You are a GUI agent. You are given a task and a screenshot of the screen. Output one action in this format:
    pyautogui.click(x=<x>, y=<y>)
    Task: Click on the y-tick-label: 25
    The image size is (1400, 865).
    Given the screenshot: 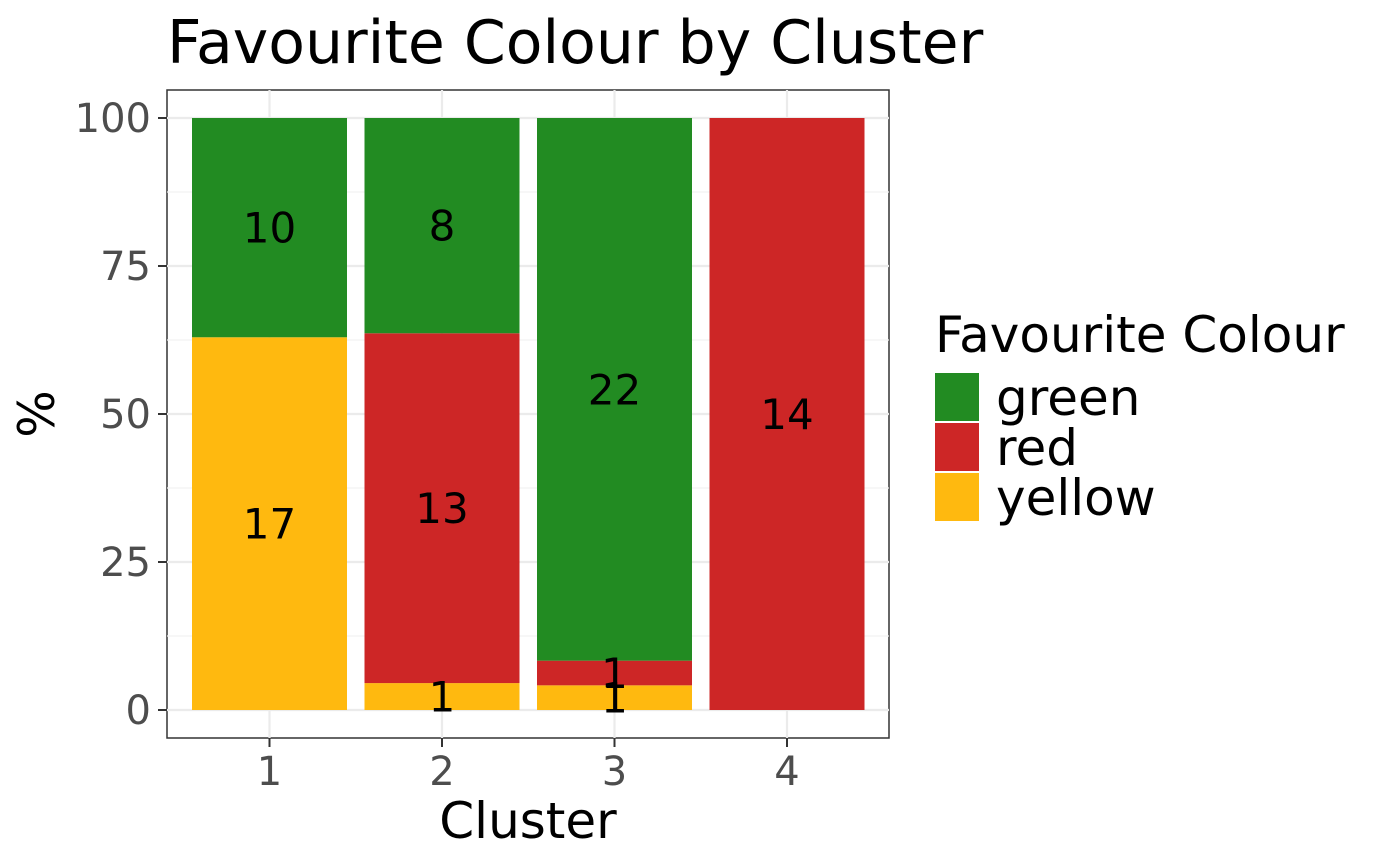 What is the action you would take?
    pyautogui.click(x=125, y=563)
    